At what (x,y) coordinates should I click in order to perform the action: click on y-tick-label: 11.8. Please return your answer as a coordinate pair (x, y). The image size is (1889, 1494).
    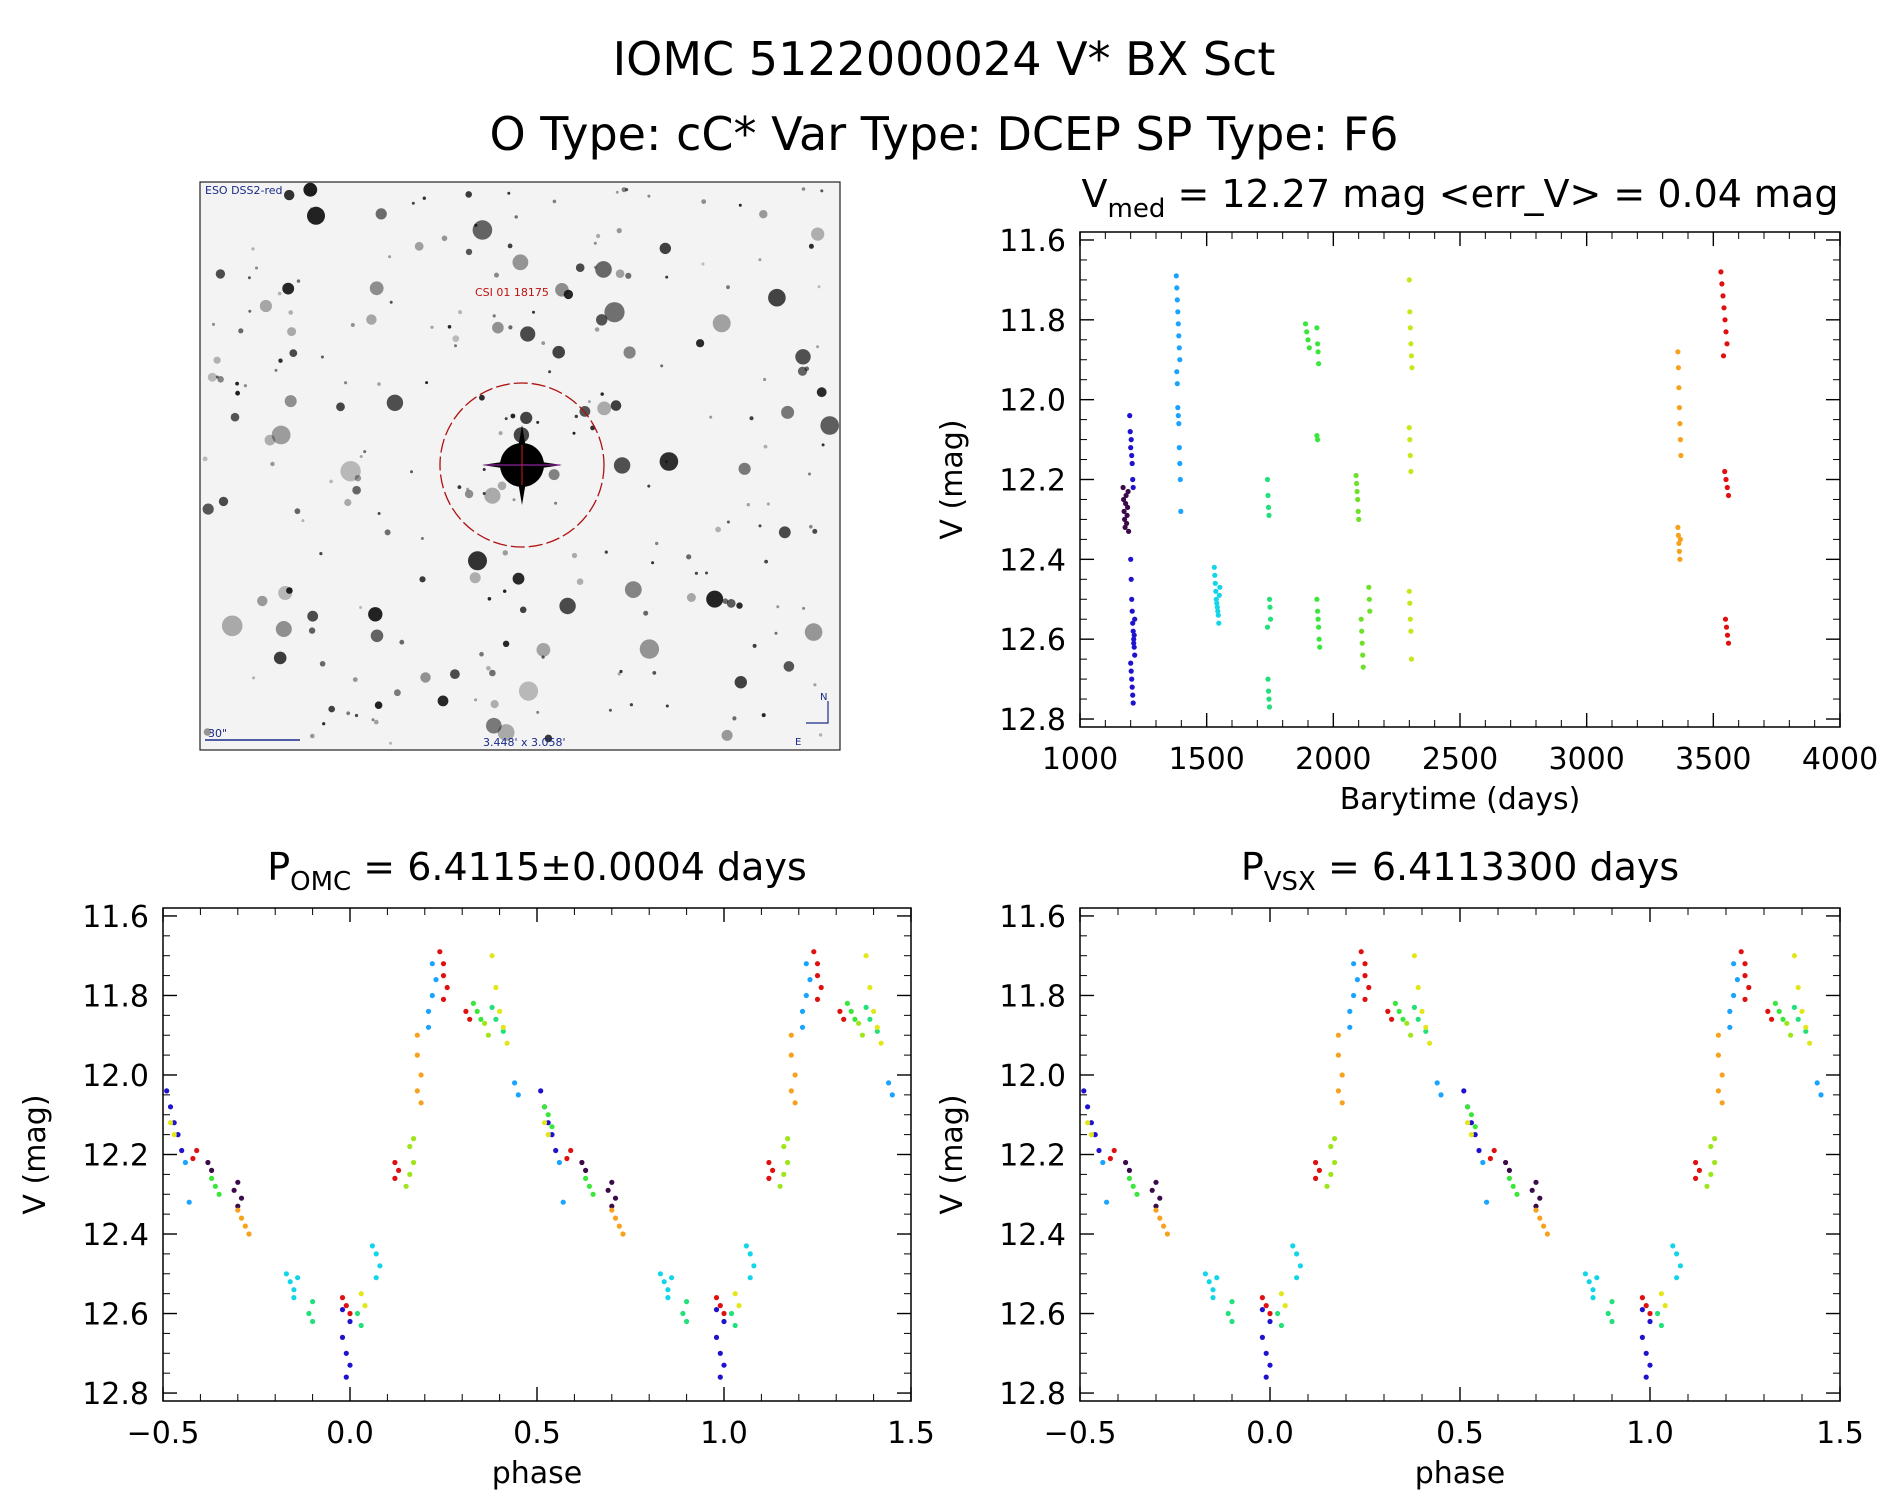
    Looking at the image, I should click on (115, 996).